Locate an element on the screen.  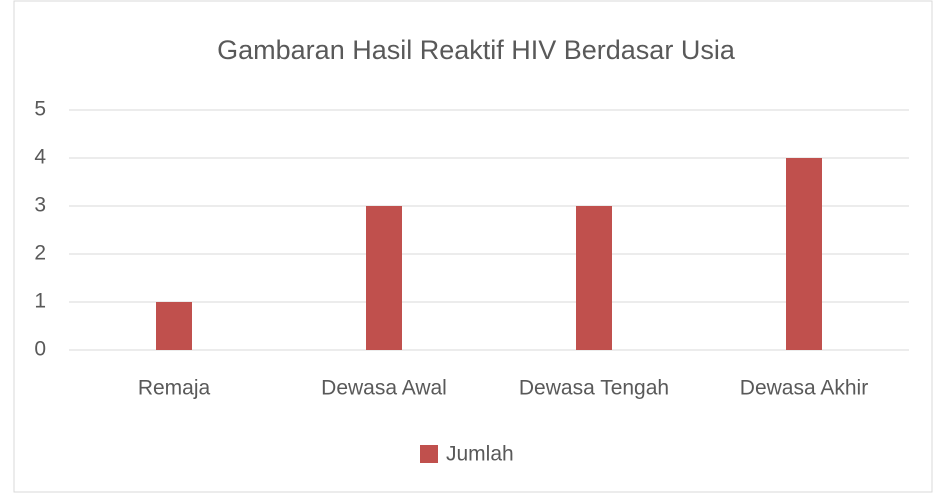
x-tick-label: Dewasa Akhir is located at coordinates (804, 388).